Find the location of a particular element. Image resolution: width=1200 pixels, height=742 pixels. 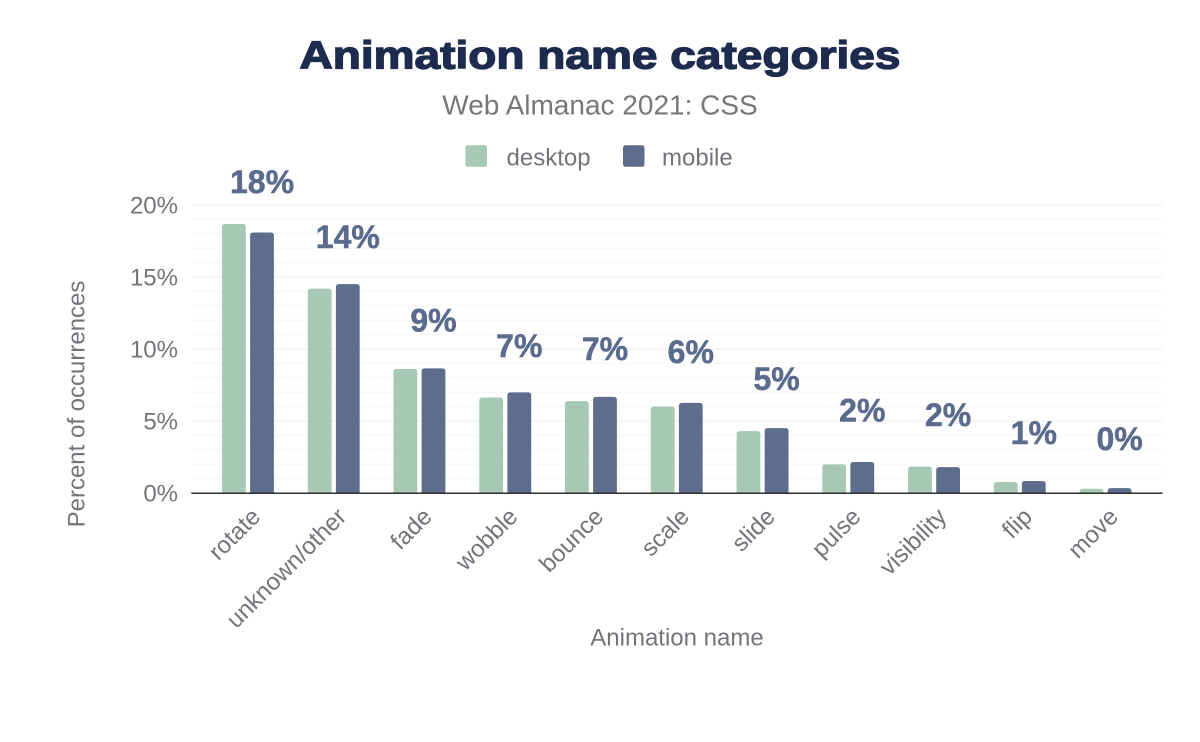

svg-text: desktop is located at coordinates (549, 158).